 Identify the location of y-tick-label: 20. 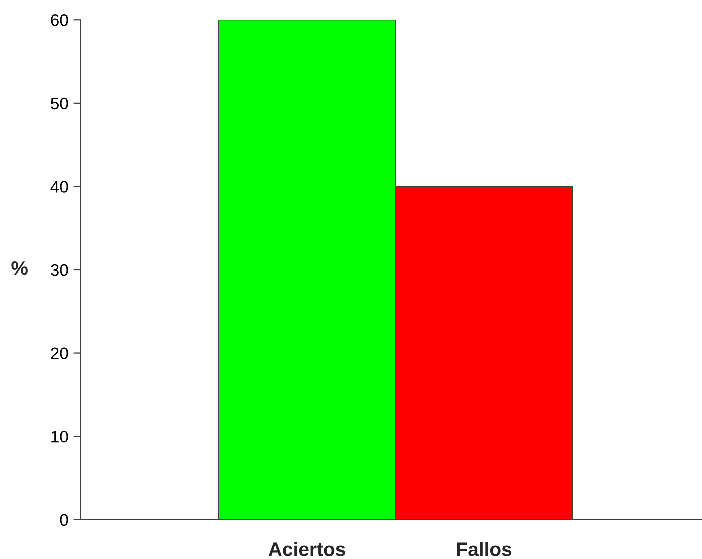
(59, 354).